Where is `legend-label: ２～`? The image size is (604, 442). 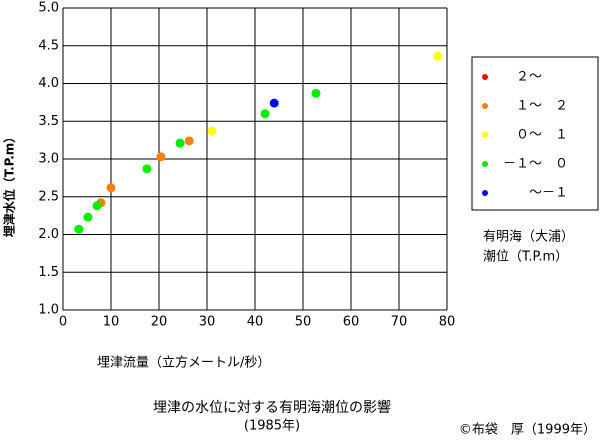 legend-label: ２～ is located at coordinates (522, 77).